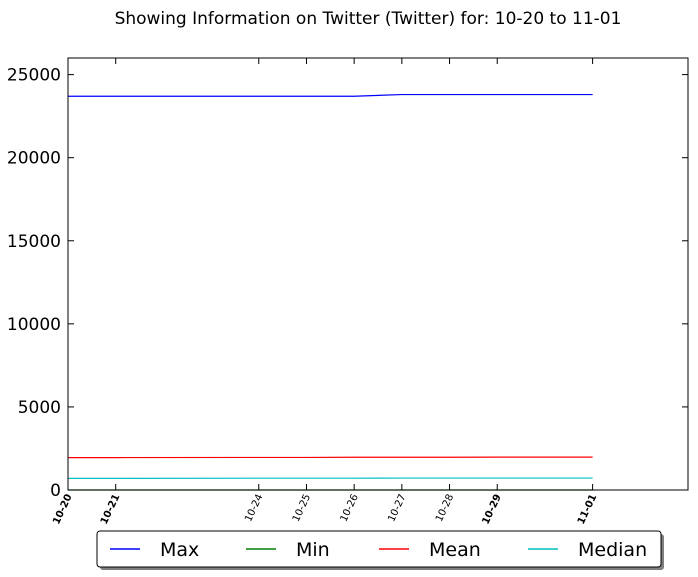 The width and height of the screenshot is (698, 577). I want to click on y-tick-label: 15000, so click(34, 242).